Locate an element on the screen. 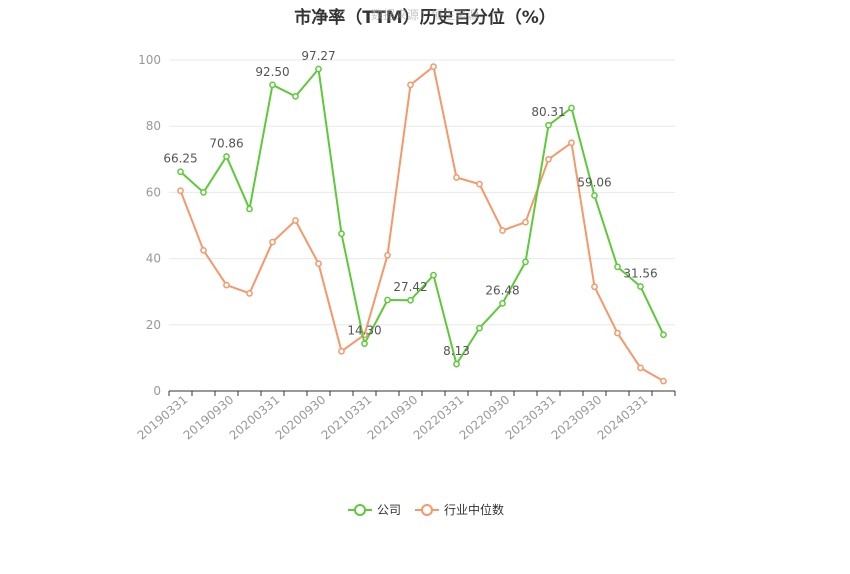 This screenshot has width=850, height=574. data-label: 8.13 is located at coordinates (456, 351).